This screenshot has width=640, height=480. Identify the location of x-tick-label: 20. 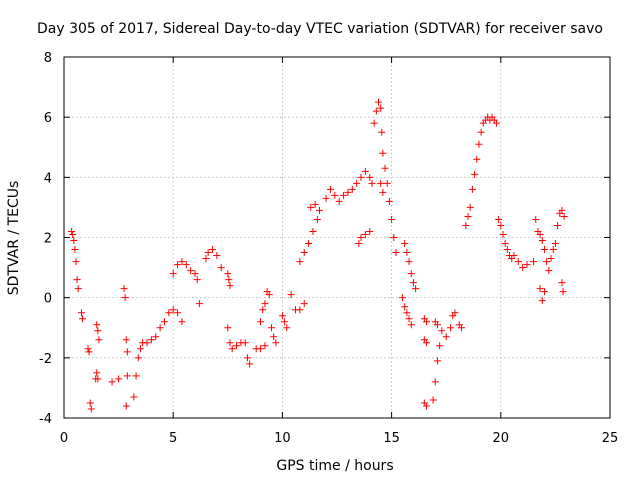
(501, 438).